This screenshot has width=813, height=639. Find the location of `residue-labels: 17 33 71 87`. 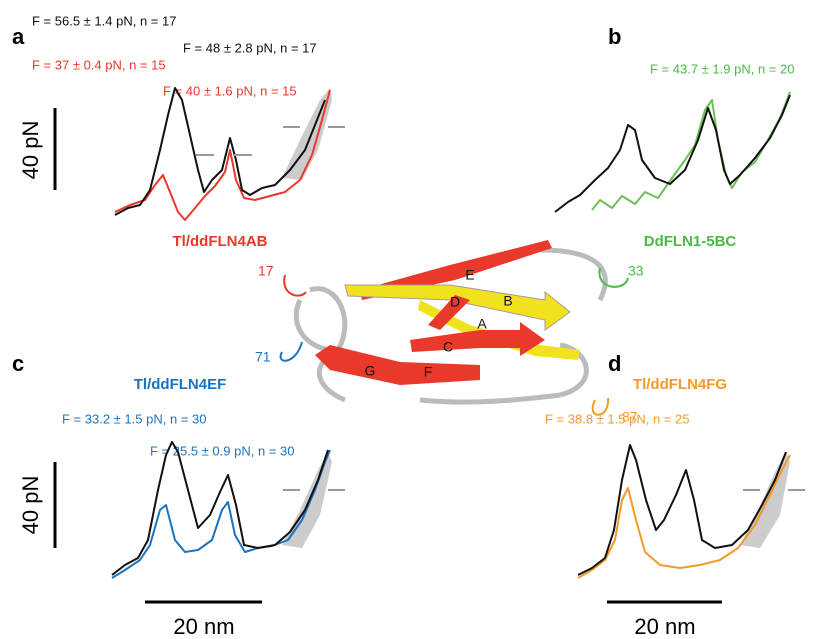

residue-labels: 17 33 71 87 is located at coordinates (449, 344).